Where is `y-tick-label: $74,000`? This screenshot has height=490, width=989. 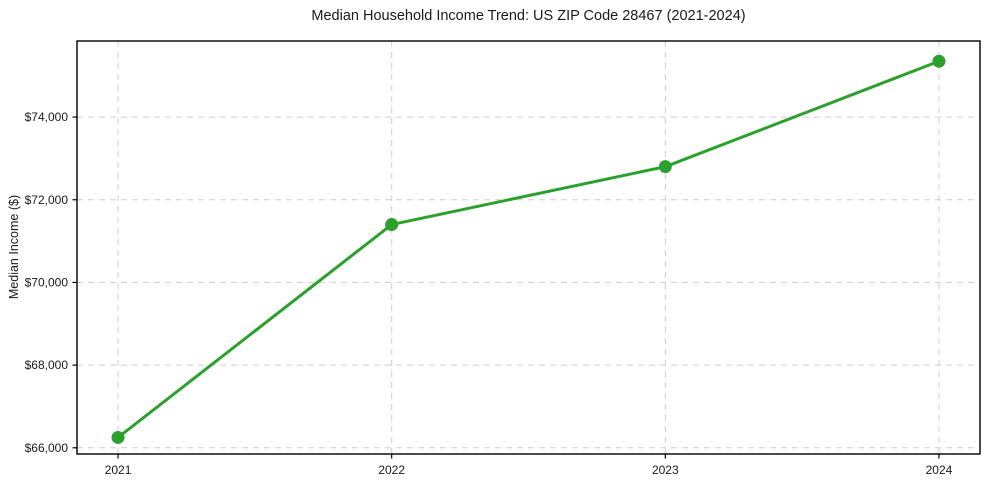
y-tick-label: $74,000 is located at coordinates (47, 117).